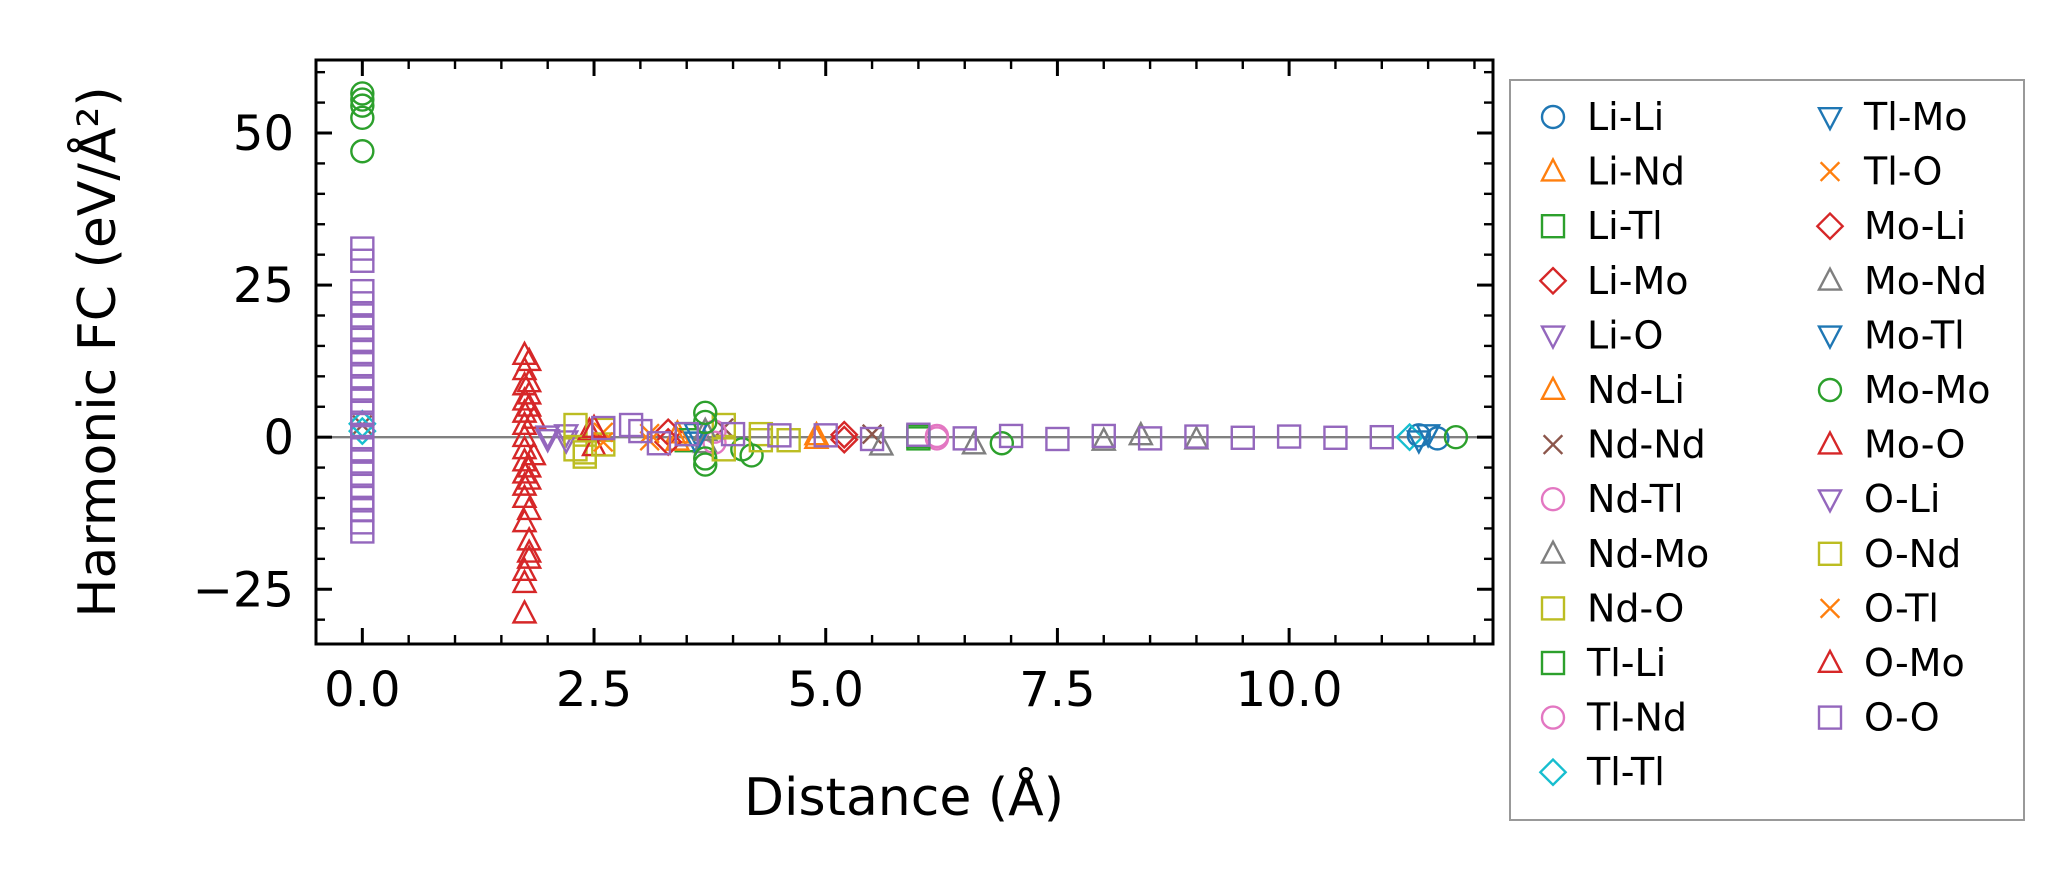 This screenshot has width=2060, height=883. What do you see at coordinates (1428, 436) in the screenshot?
I see `data-point-mo-tl` at bounding box center [1428, 436].